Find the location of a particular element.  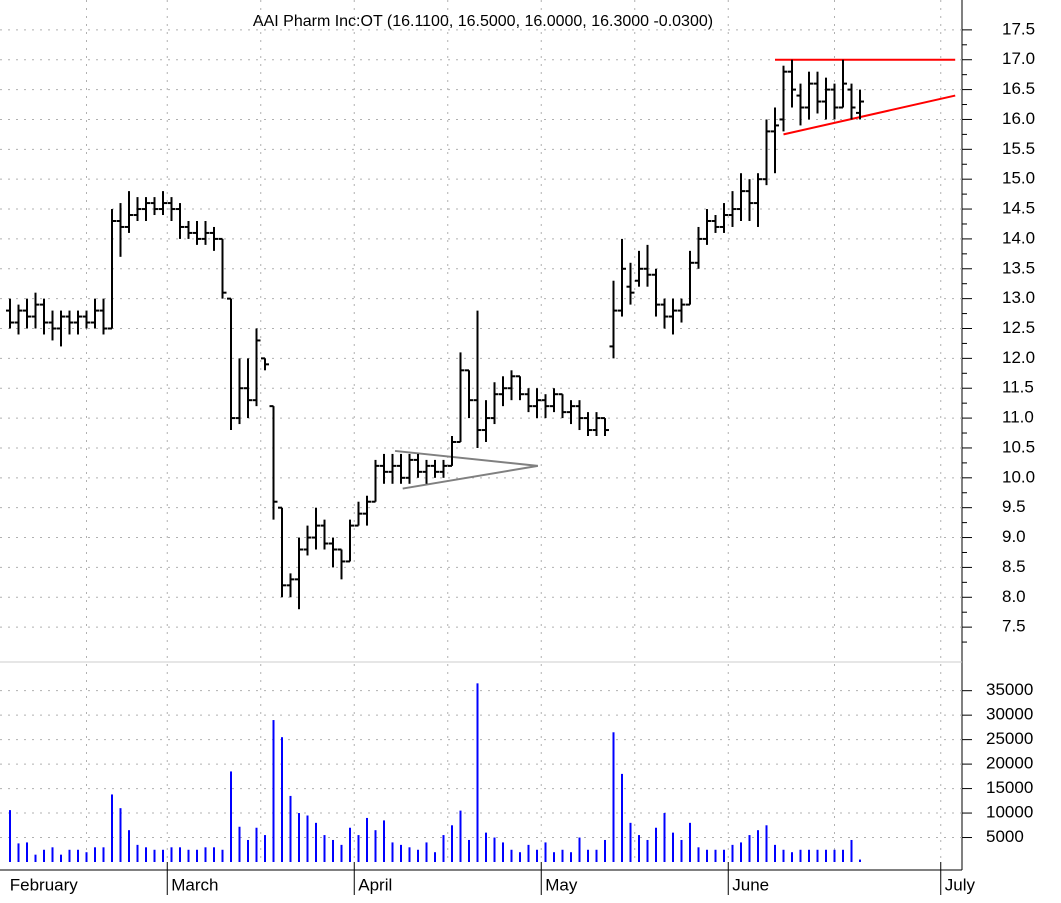

y2-tick-label: 20000 is located at coordinates (1009, 763).